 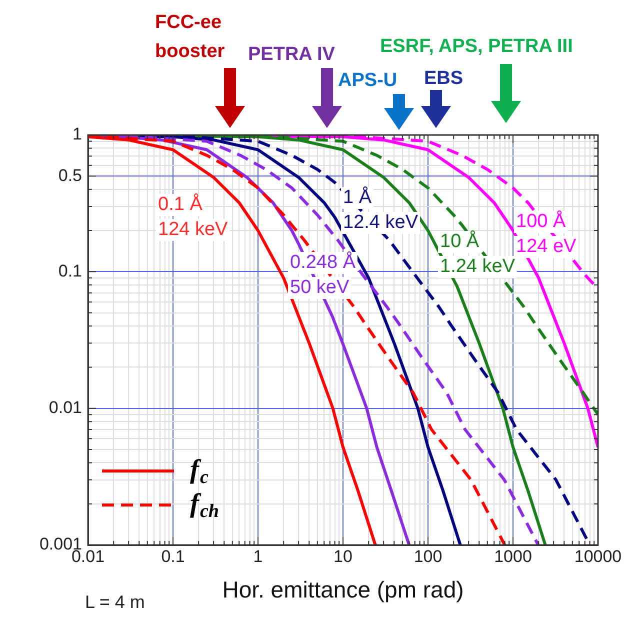 What do you see at coordinates (291, 55) in the screenshot?
I see `text: PETRA IV` at bounding box center [291, 55].